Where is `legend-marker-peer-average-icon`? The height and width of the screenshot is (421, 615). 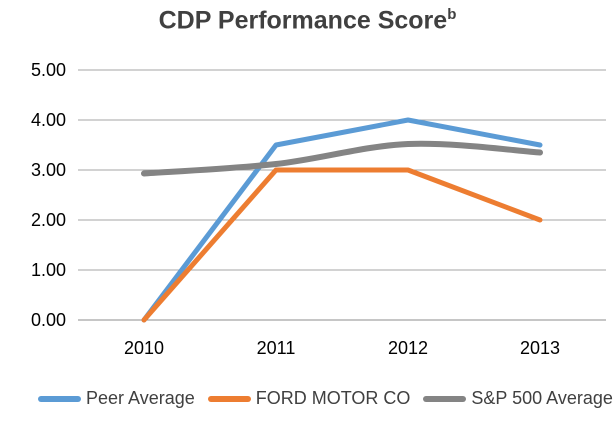 legend-marker-peer-average-icon is located at coordinates (59, 398).